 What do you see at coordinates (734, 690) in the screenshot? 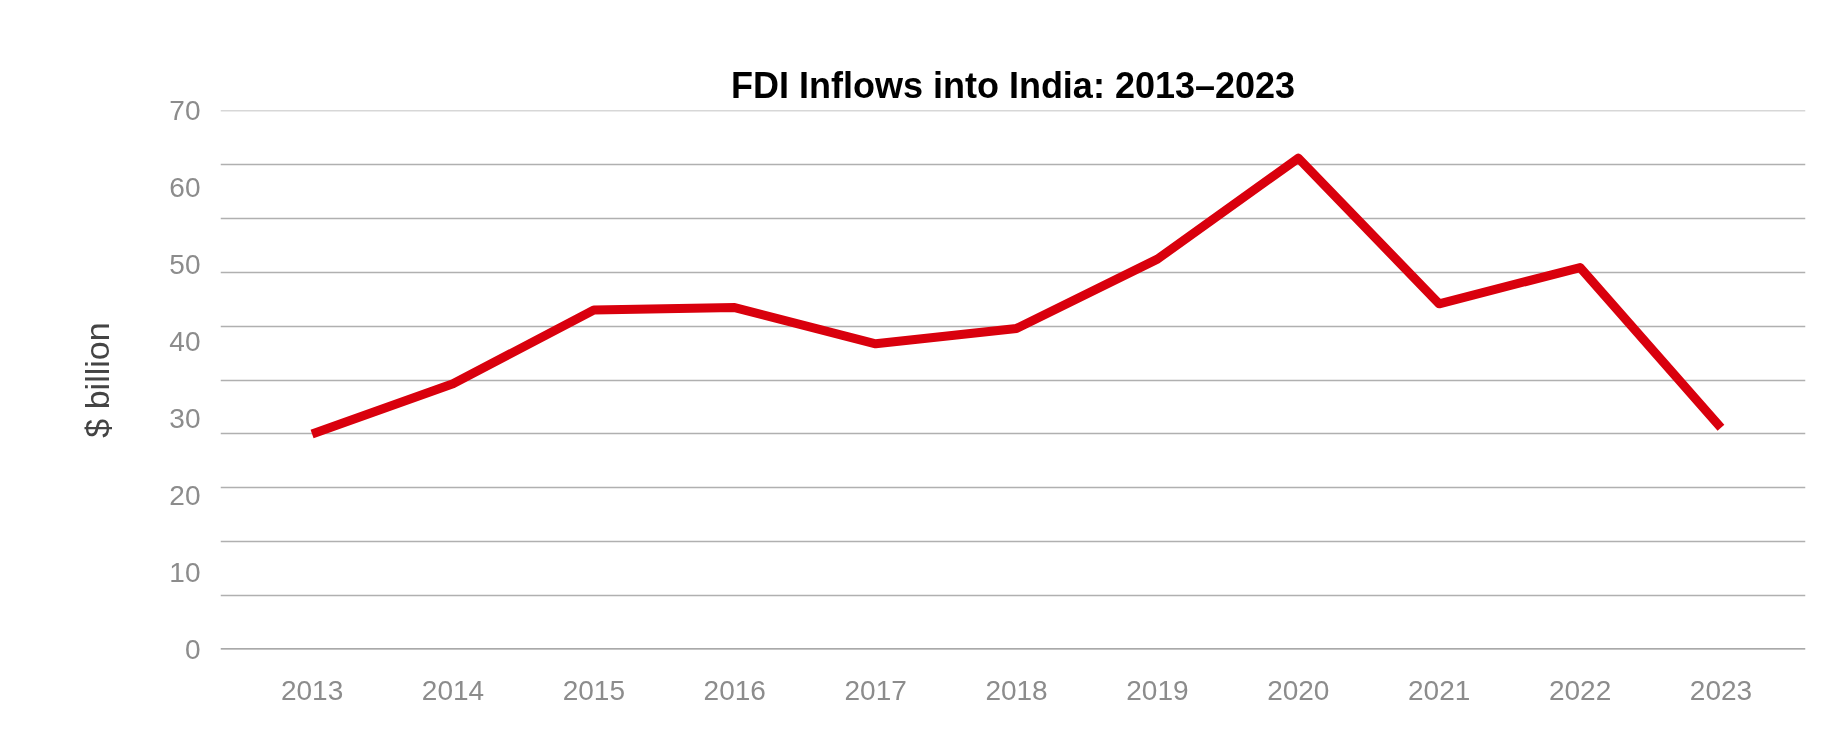
I see `x-tick-label: 2016` at bounding box center [734, 690].